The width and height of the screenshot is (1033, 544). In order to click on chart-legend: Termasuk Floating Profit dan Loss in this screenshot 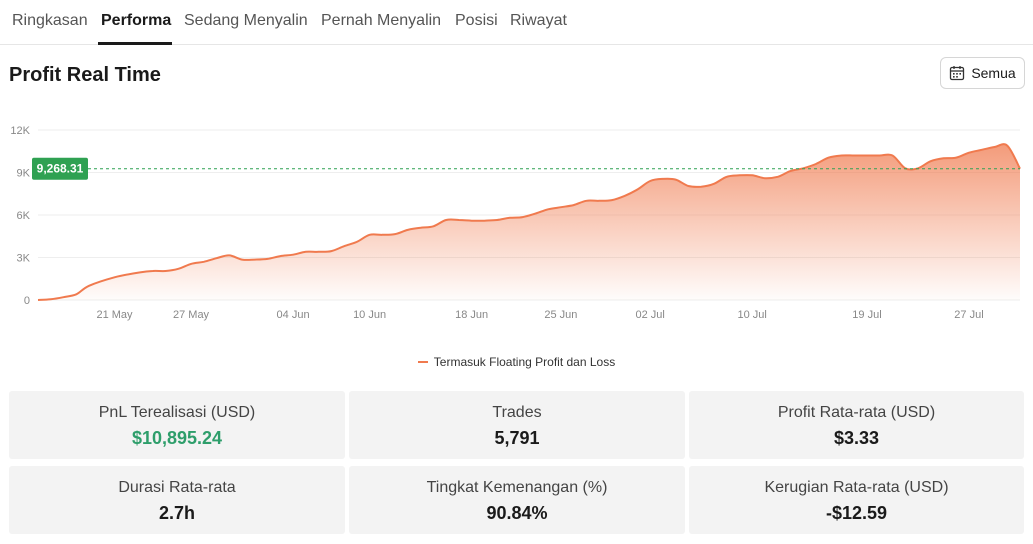, I will do `click(516, 362)`.